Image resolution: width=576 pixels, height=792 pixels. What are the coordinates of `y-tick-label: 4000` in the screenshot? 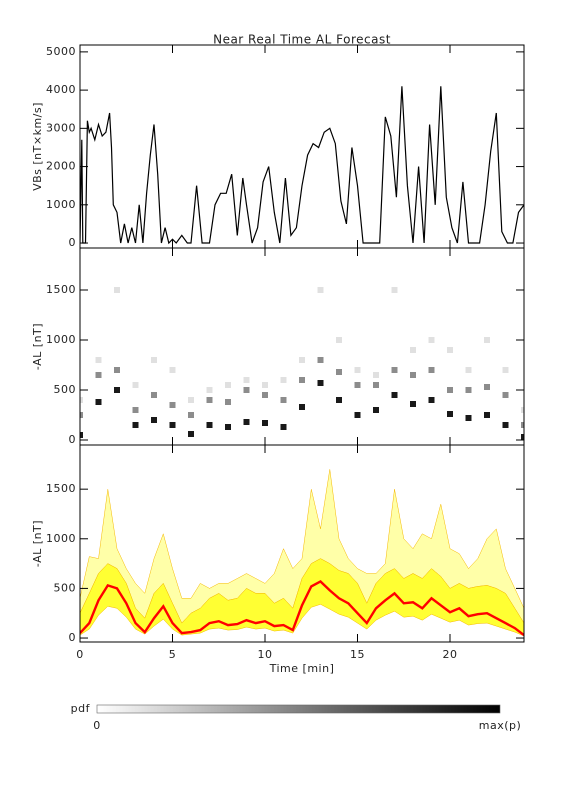 It's located at (61, 89).